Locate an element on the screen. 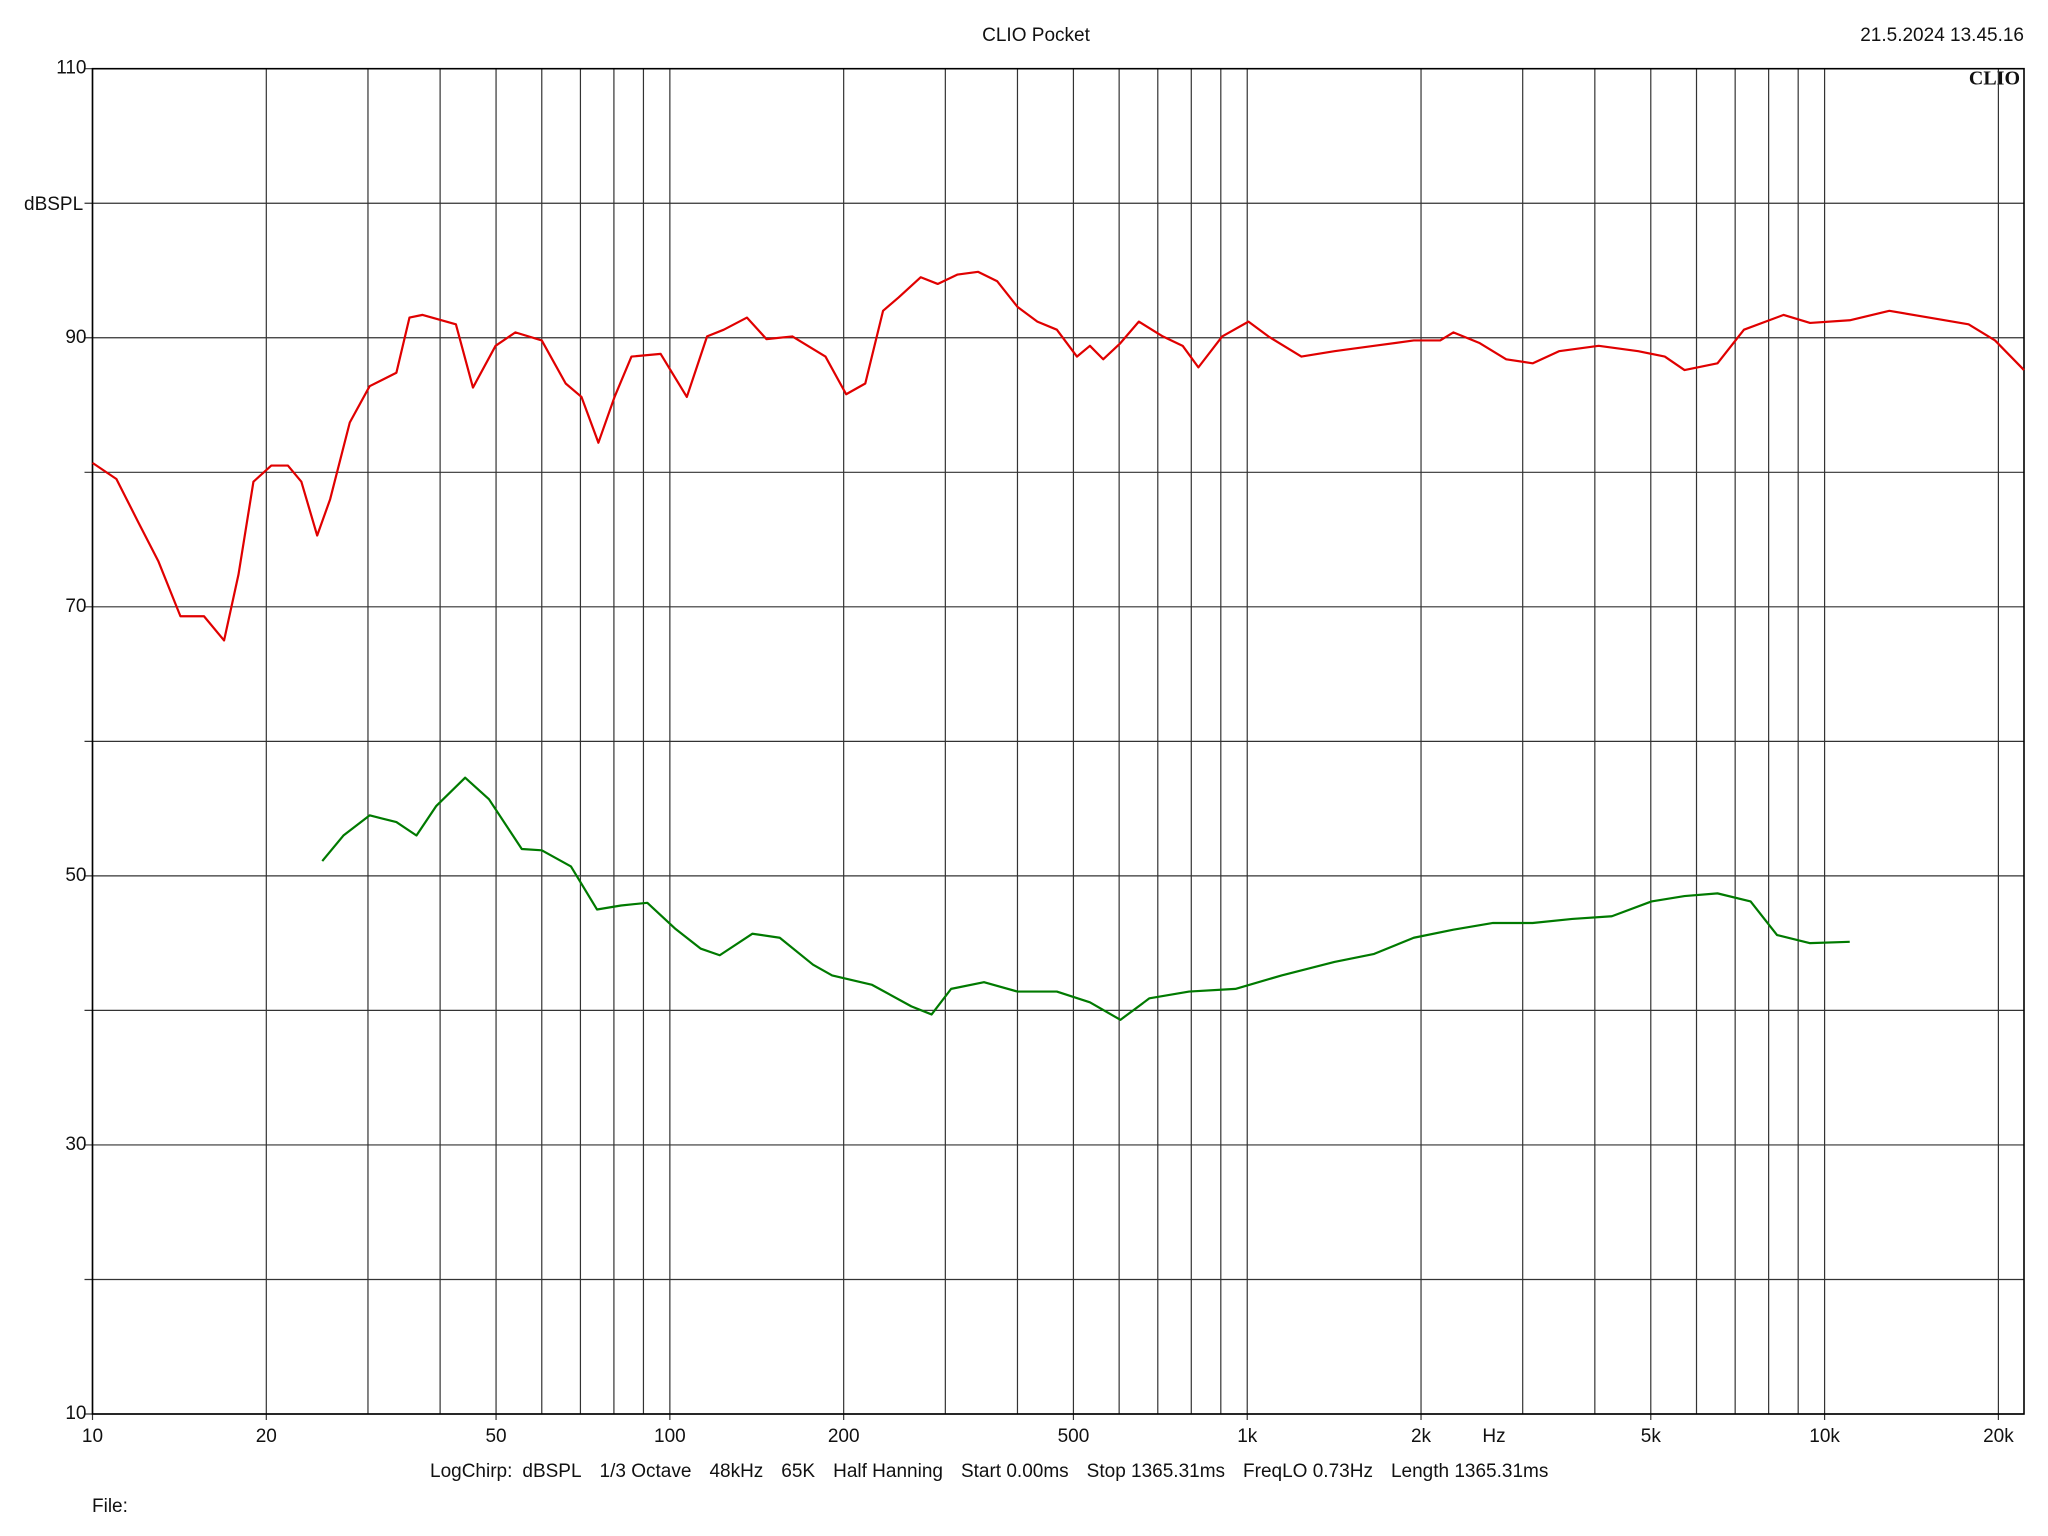 The width and height of the screenshot is (2048, 1536). y-tick-label: 50 is located at coordinates (75, 875).